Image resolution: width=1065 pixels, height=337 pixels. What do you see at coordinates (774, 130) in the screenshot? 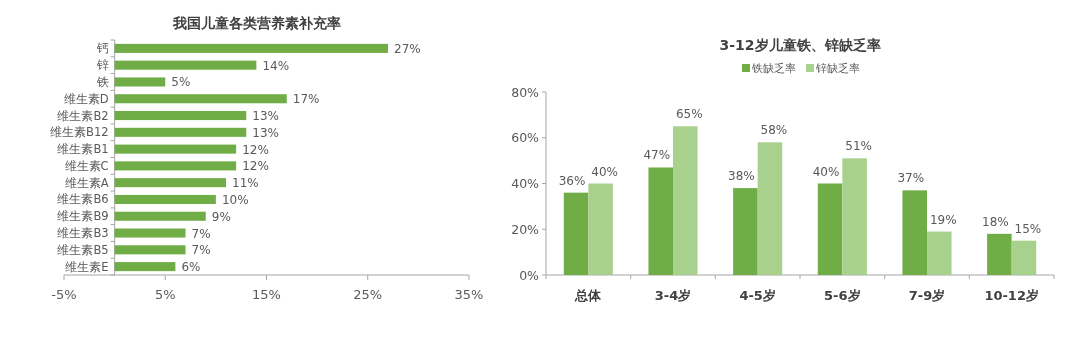
I see `data-label: 58%` at bounding box center [774, 130].